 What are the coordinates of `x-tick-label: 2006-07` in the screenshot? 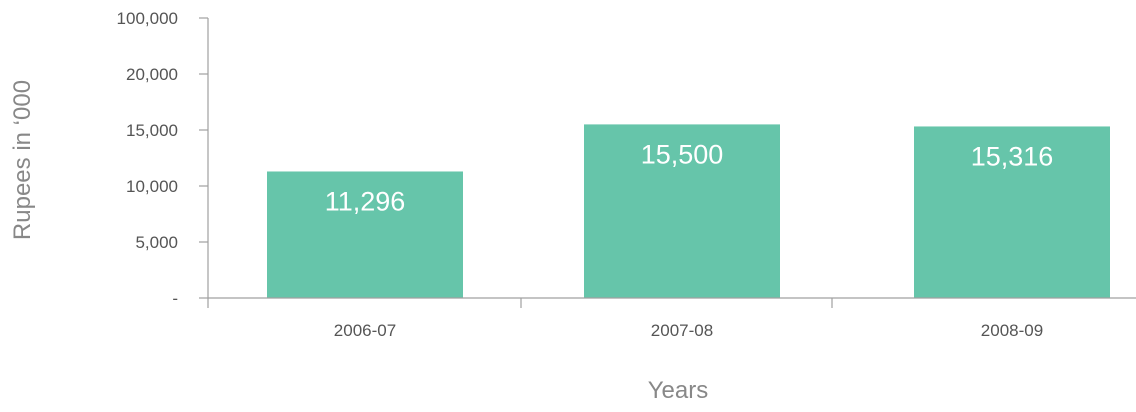 It's located at (365, 330).